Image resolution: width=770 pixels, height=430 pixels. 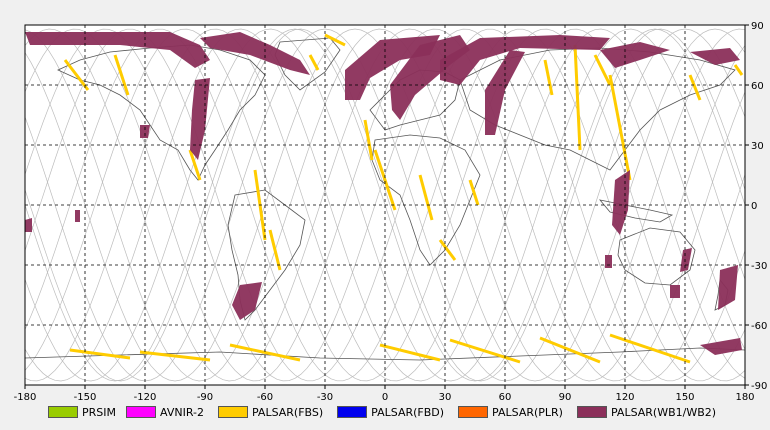 I want to click on south-america-outline, so click(x=266, y=255).